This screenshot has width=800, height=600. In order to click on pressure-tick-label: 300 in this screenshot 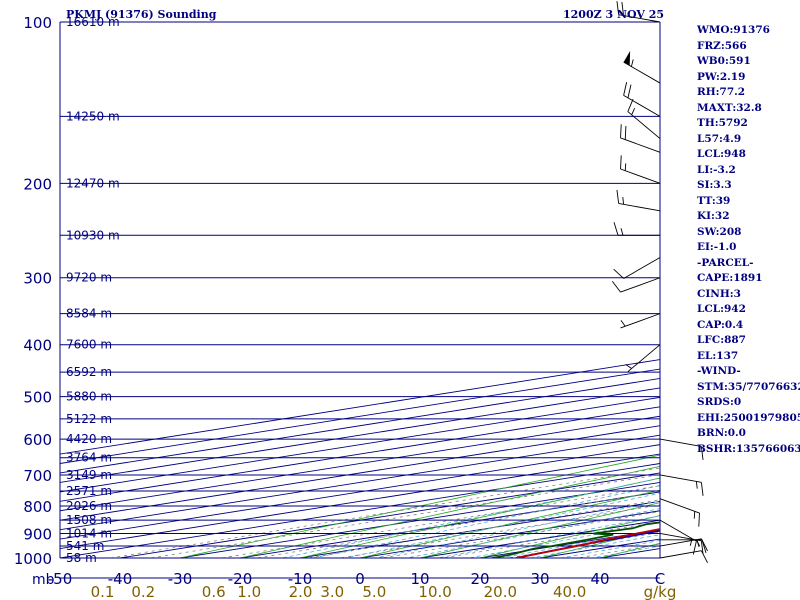, I will do `click(37, 279)`.